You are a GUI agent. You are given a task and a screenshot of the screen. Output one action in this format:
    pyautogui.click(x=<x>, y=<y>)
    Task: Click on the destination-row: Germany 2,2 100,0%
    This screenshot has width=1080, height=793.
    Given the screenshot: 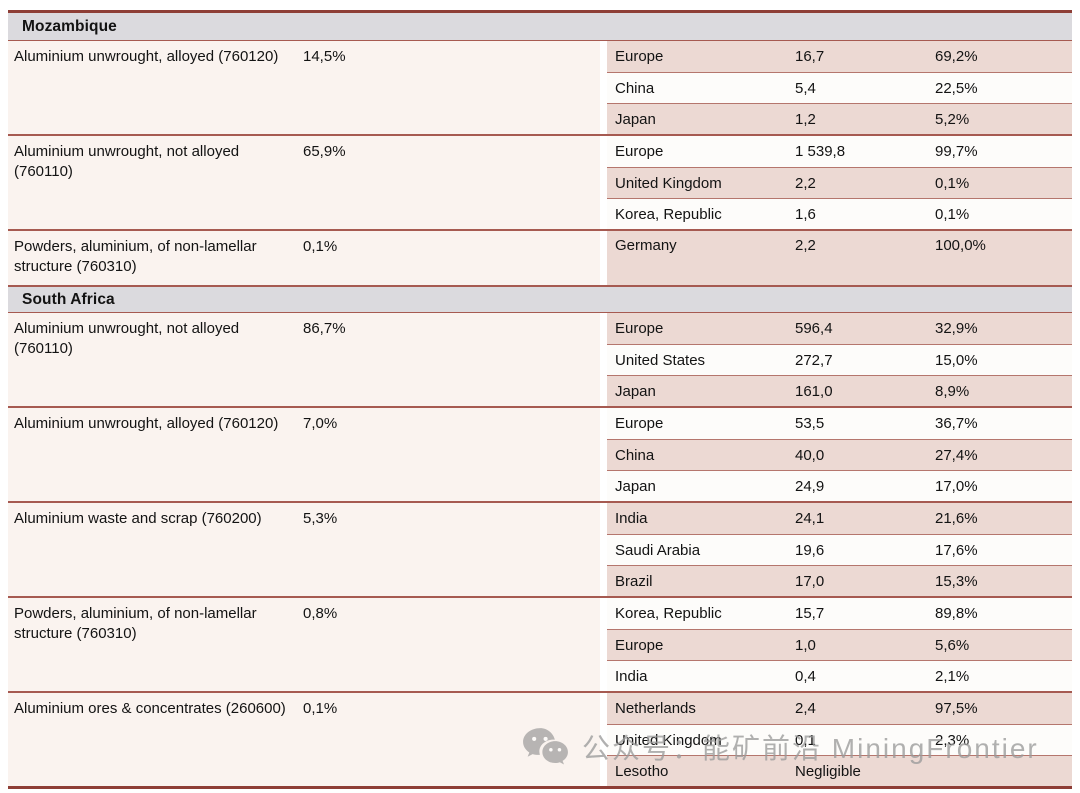 What is the action you would take?
    pyautogui.click(x=839, y=258)
    